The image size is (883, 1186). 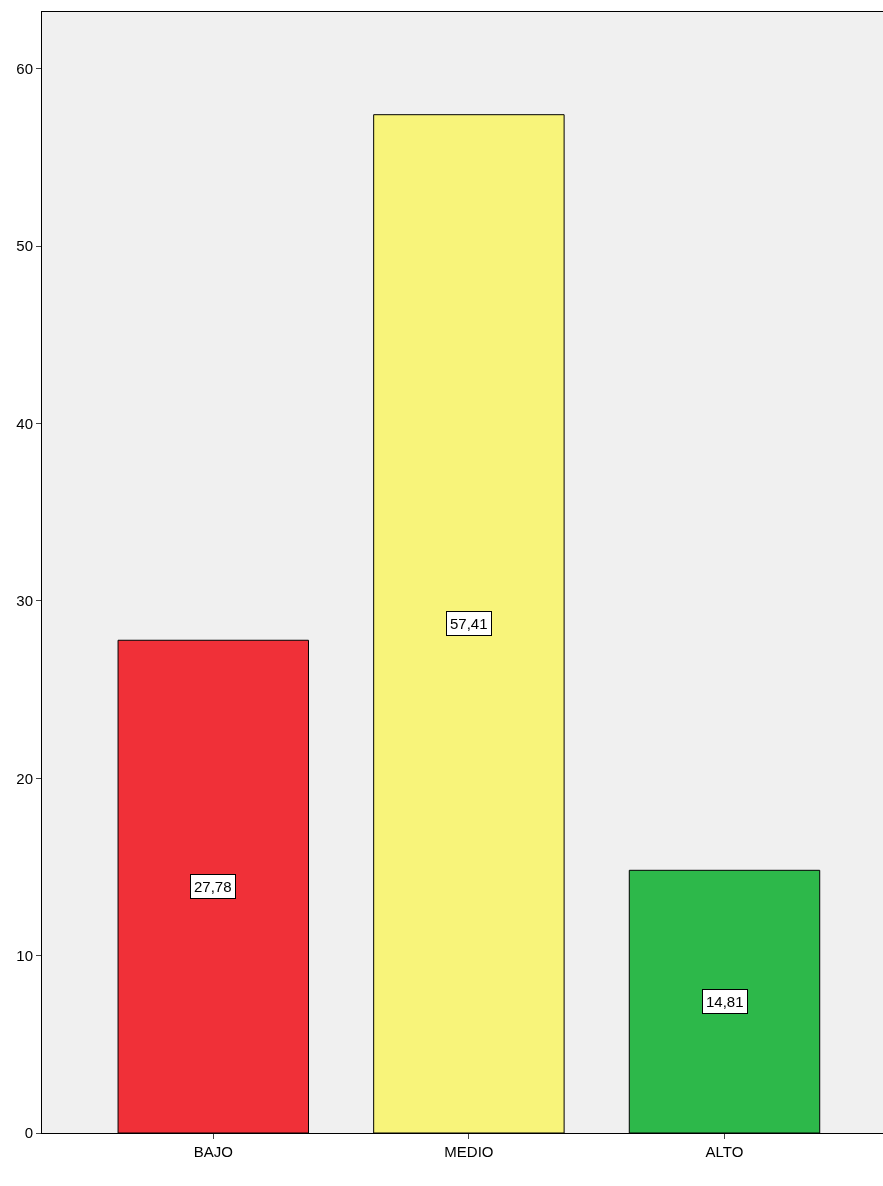 What do you see at coordinates (24, 601) in the screenshot?
I see `y-tick-label: 30` at bounding box center [24, 601].